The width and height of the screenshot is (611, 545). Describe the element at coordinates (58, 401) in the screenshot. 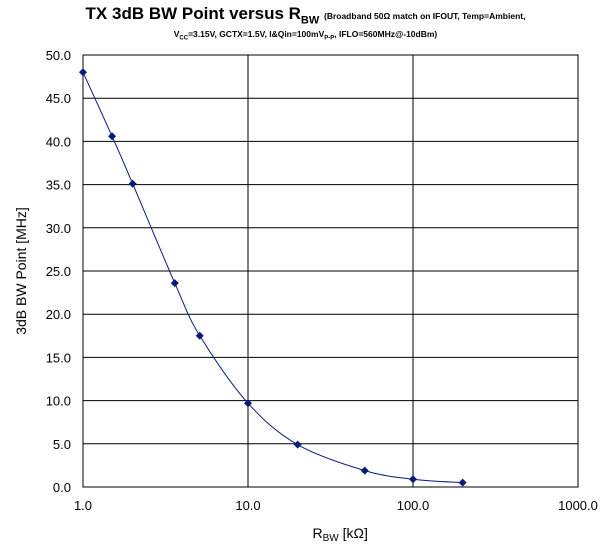

I see `y-tick-label: 10.0` at that location.